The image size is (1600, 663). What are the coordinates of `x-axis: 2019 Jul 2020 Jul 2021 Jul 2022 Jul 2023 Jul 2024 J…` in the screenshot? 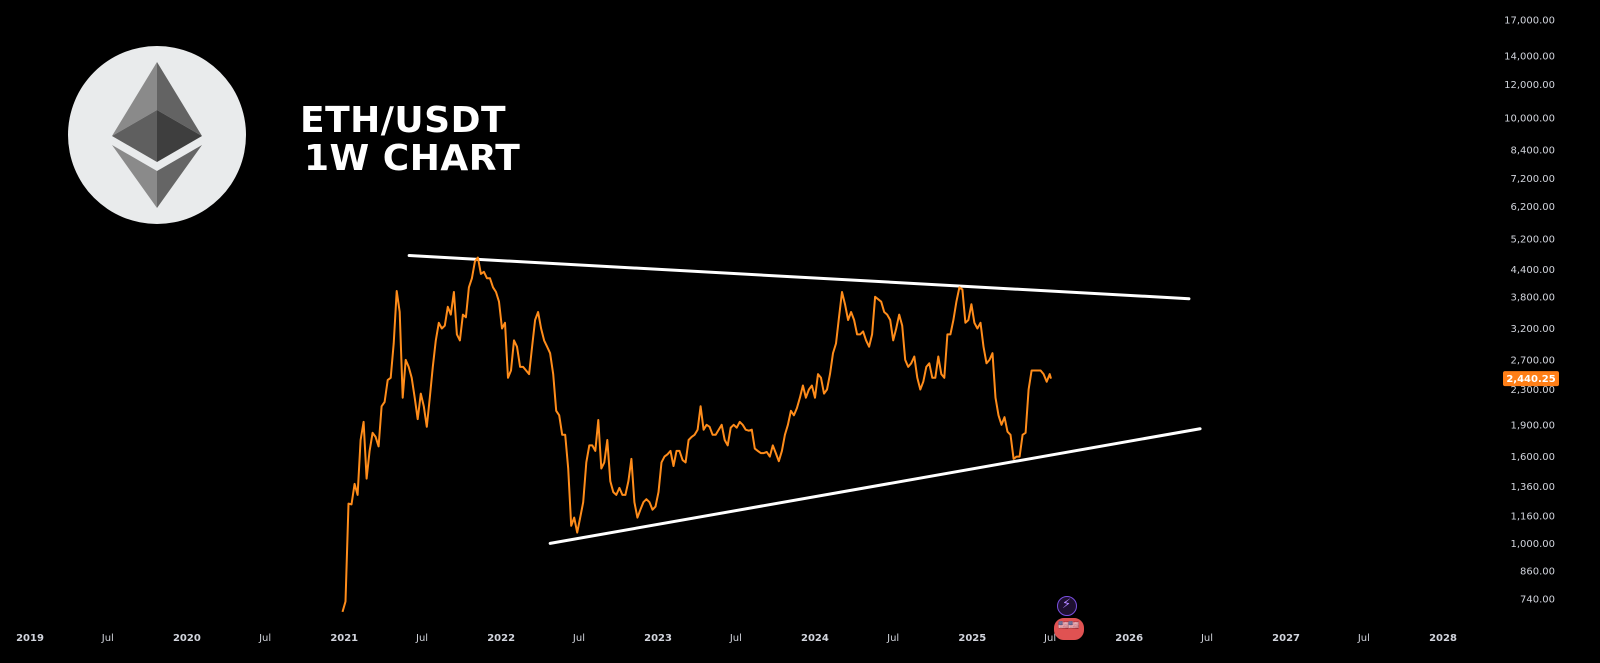 It's located at (736, 638).